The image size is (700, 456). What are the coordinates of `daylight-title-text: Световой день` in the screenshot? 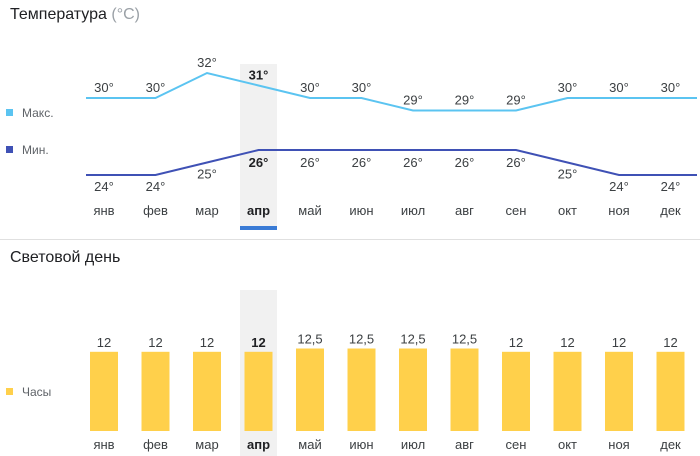 It's located at (65, 257).